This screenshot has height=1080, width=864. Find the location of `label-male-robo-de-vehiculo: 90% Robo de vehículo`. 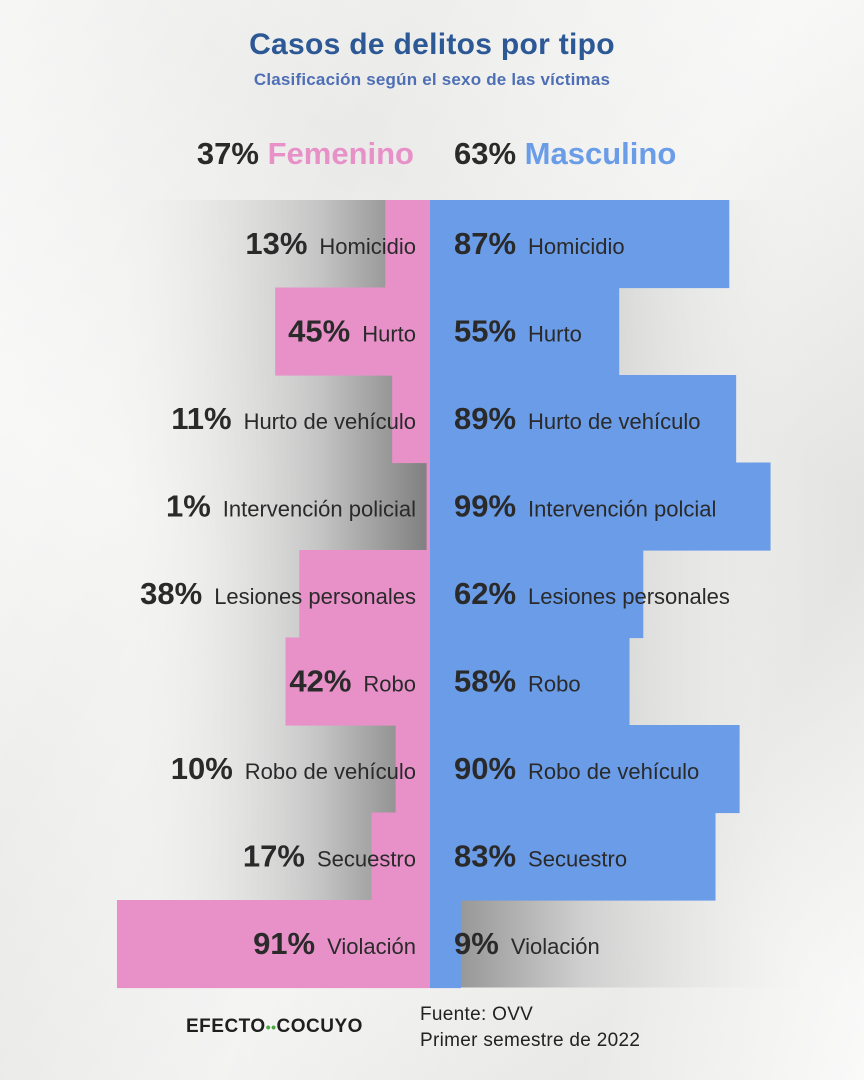

label-male-robo-de-vehiculo: 90% Robo de vehículo is located at coordinates (576, 768).